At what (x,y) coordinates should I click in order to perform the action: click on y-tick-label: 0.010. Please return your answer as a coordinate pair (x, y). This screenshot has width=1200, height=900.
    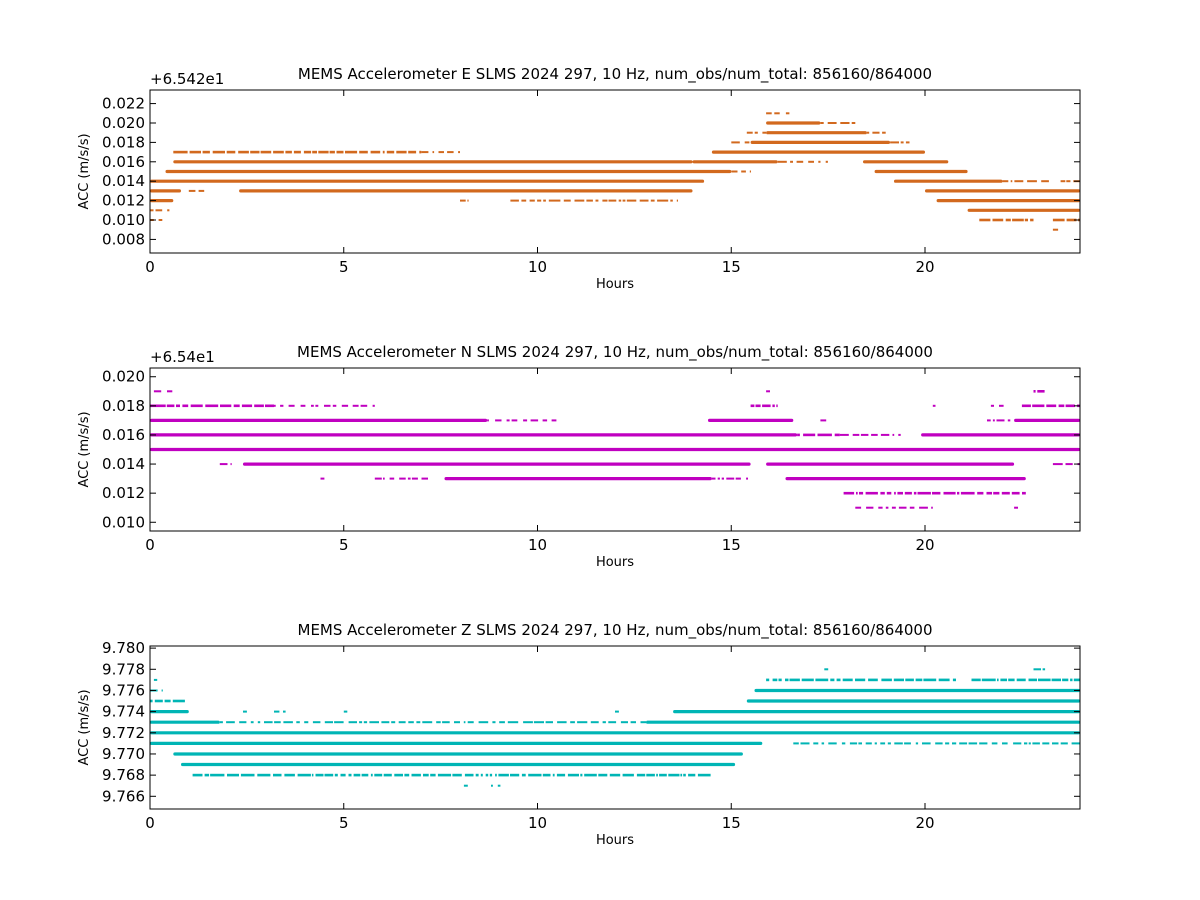
    Looking at the image, I should click on (123, 522).